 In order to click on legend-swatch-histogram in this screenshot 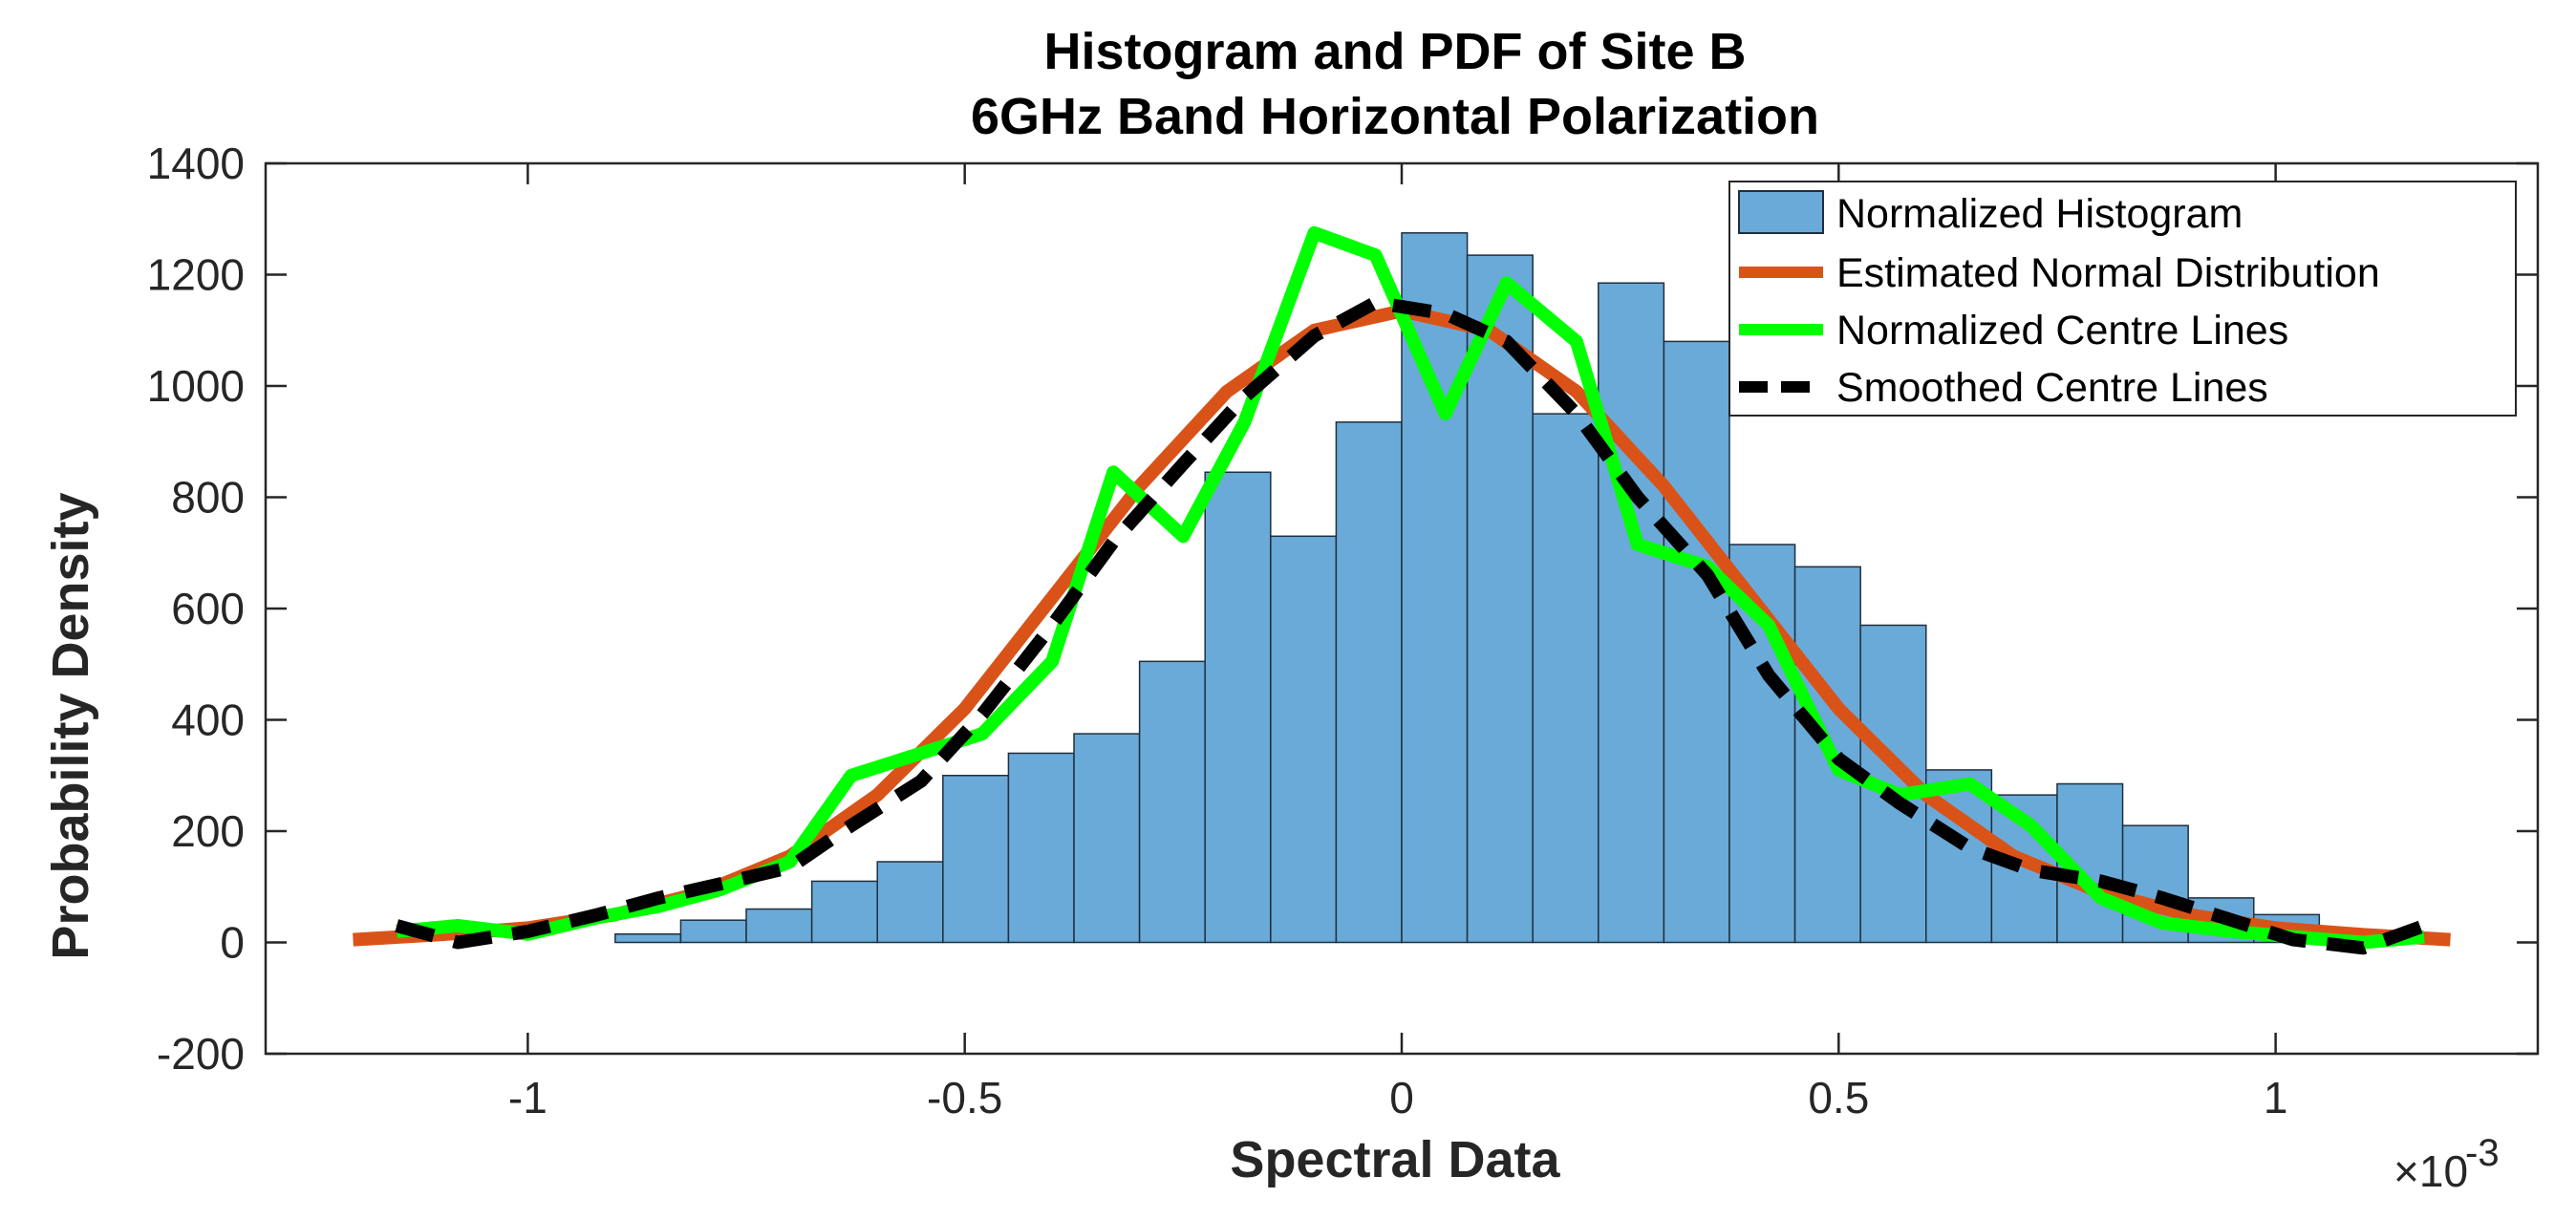, I will do `click(1781, 212)`.